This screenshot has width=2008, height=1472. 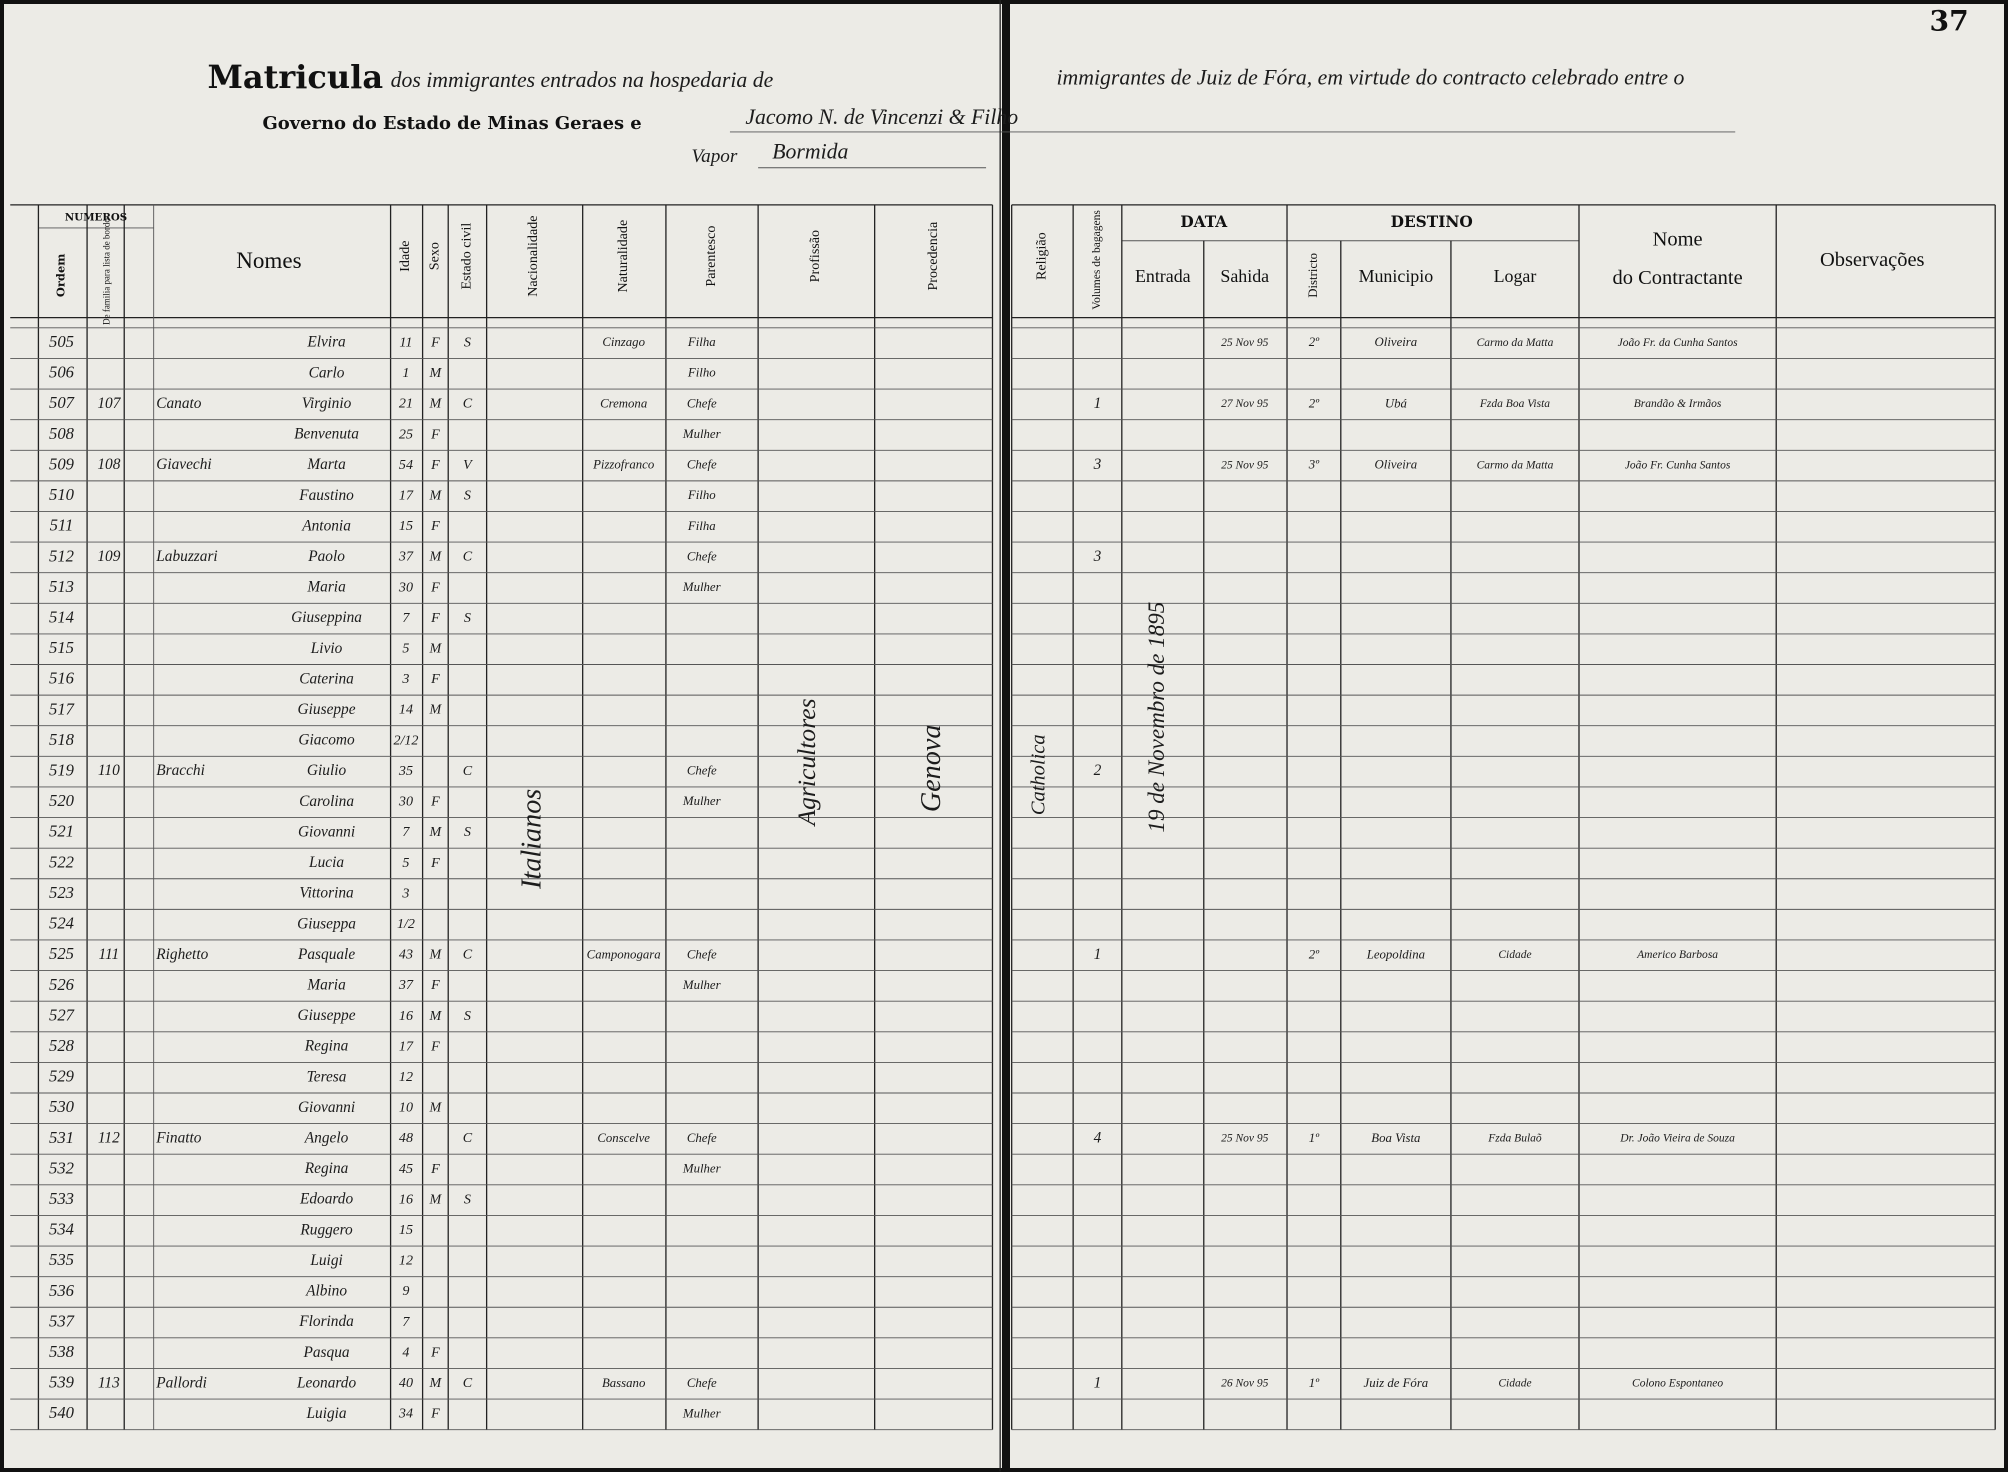 I want to click on row-cell-ordem: 532, so click(x=61, y=1167).